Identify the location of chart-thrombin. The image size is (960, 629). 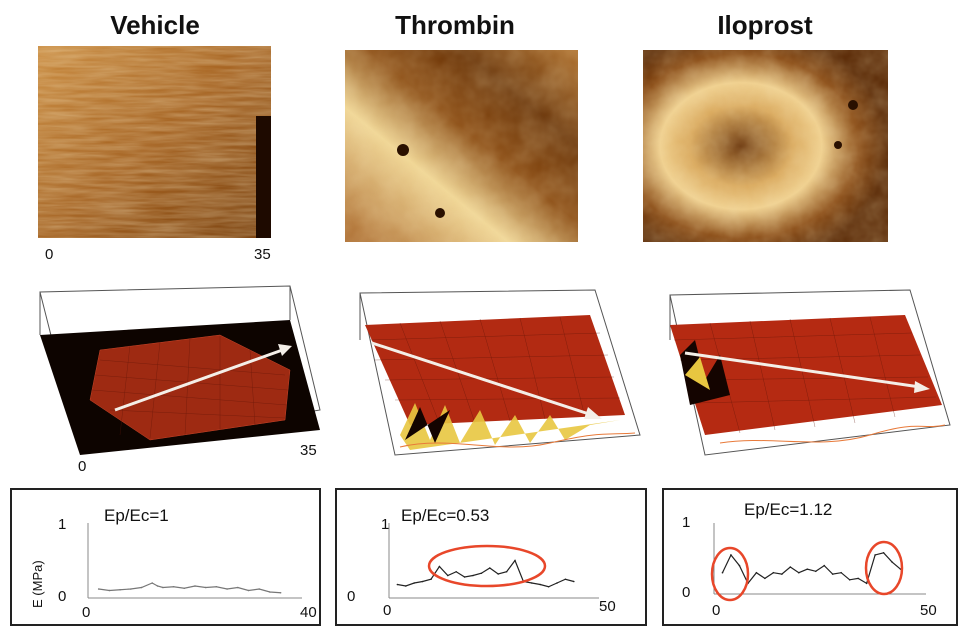
(493, 561).